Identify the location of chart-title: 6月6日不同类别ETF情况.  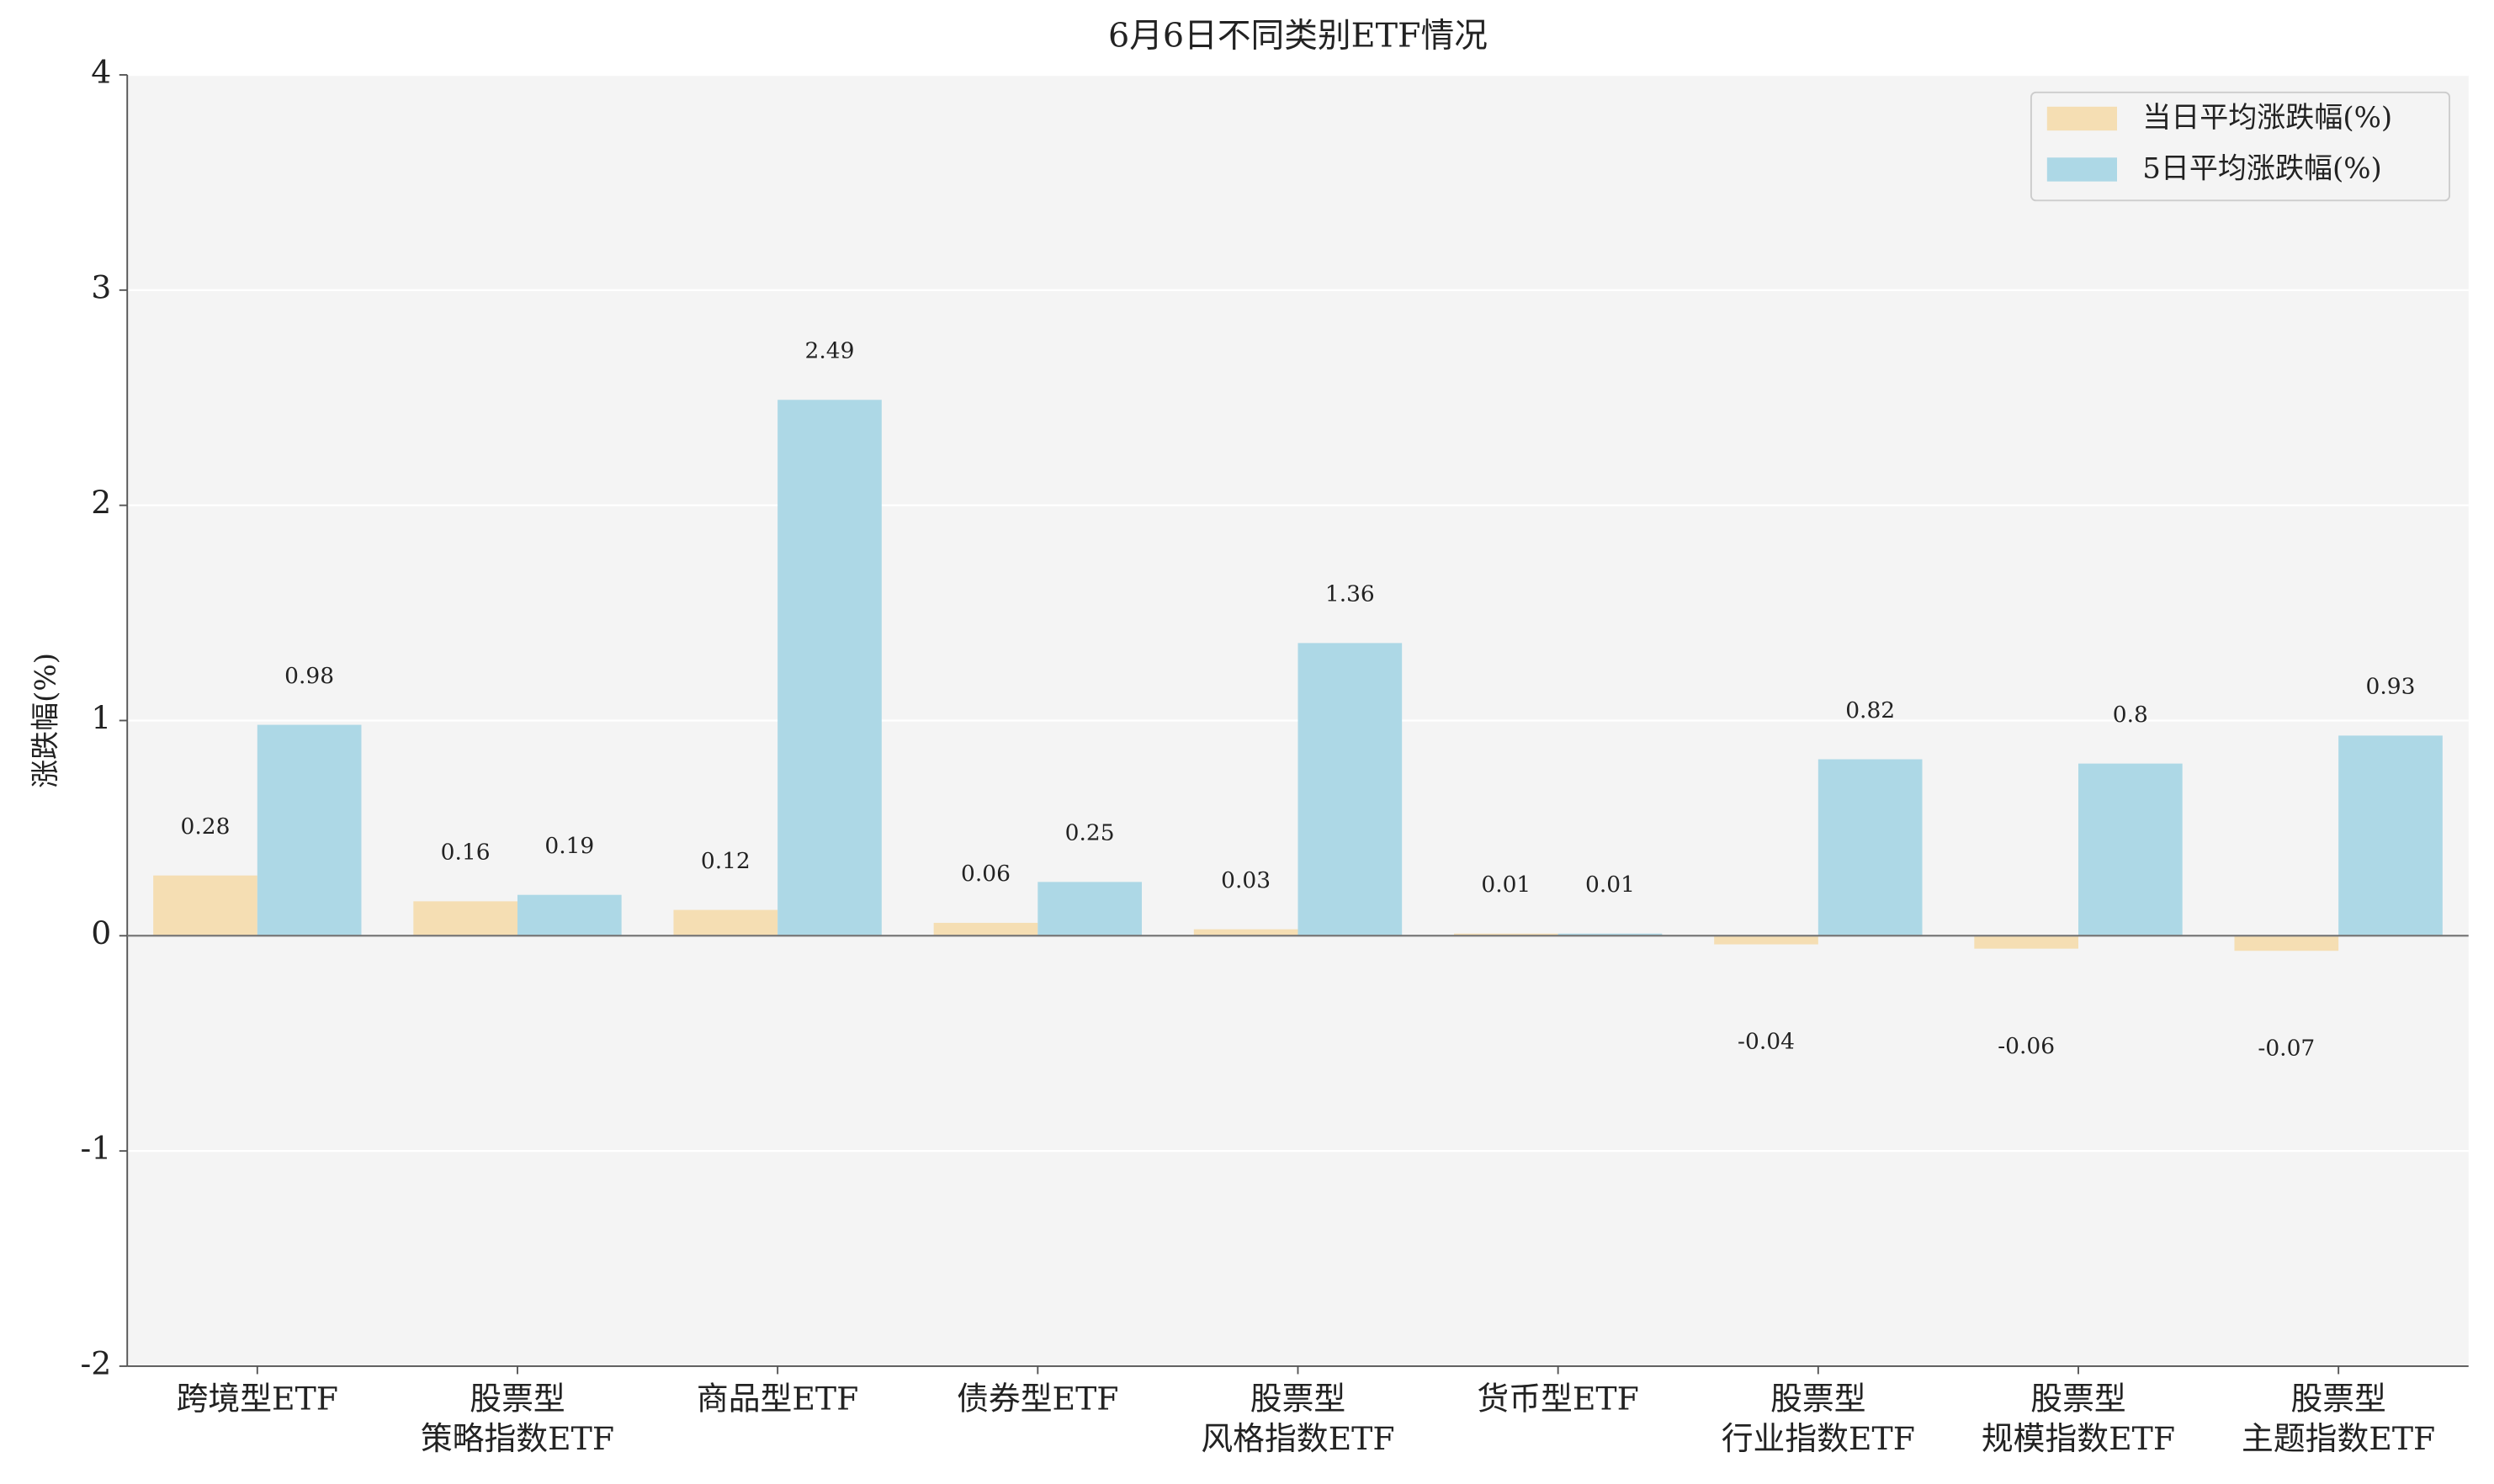
(1298, 36).